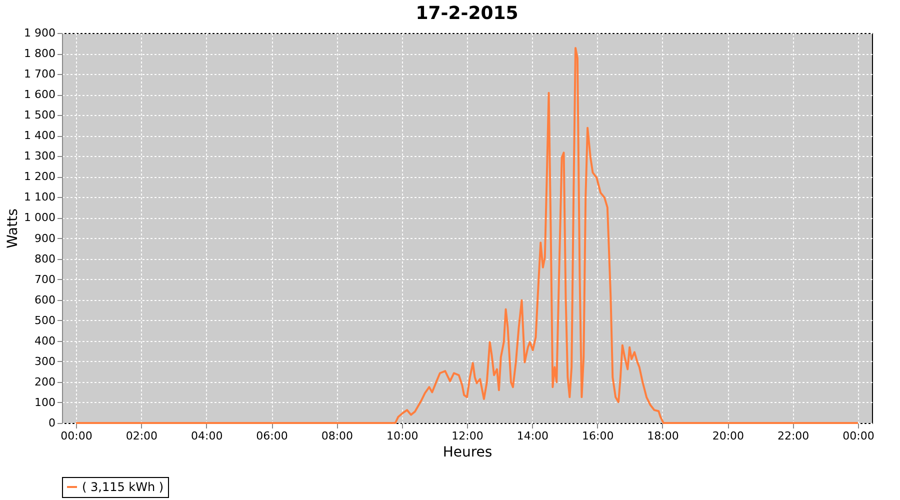  Describe the element at coordinates (40, 156) in the screenshot. I see `y-tick-label: 1 300` at that location.